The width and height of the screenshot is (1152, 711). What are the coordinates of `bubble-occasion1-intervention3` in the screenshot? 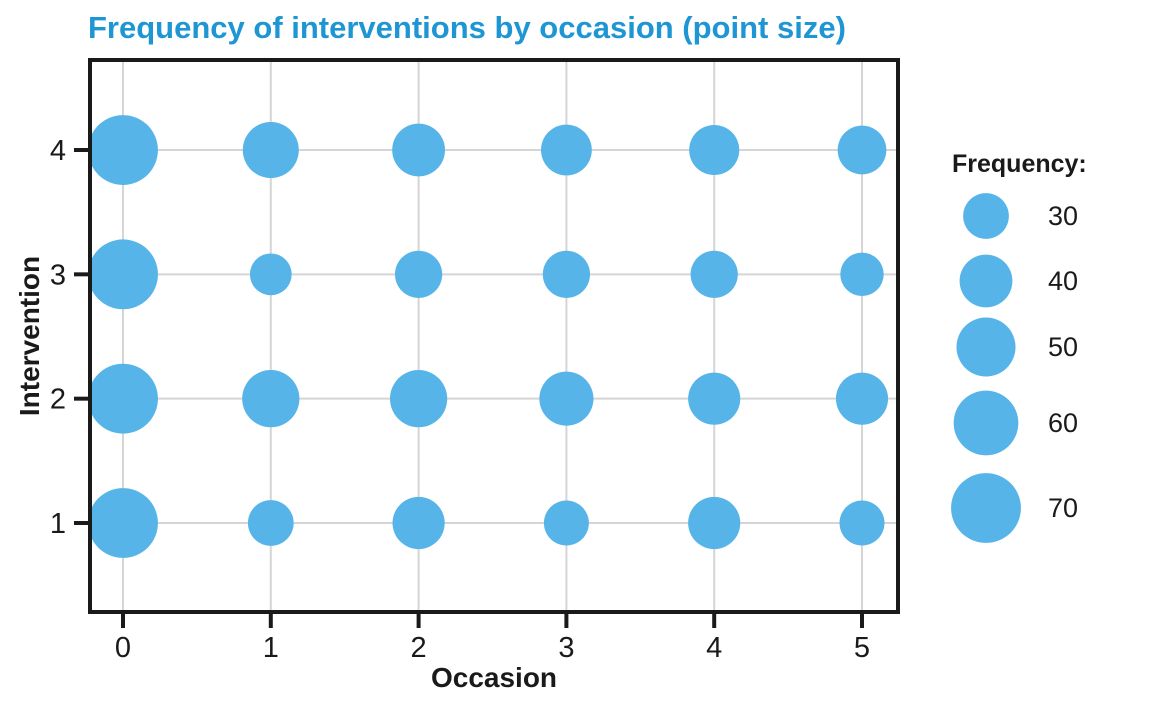 It's located at (270, 274).